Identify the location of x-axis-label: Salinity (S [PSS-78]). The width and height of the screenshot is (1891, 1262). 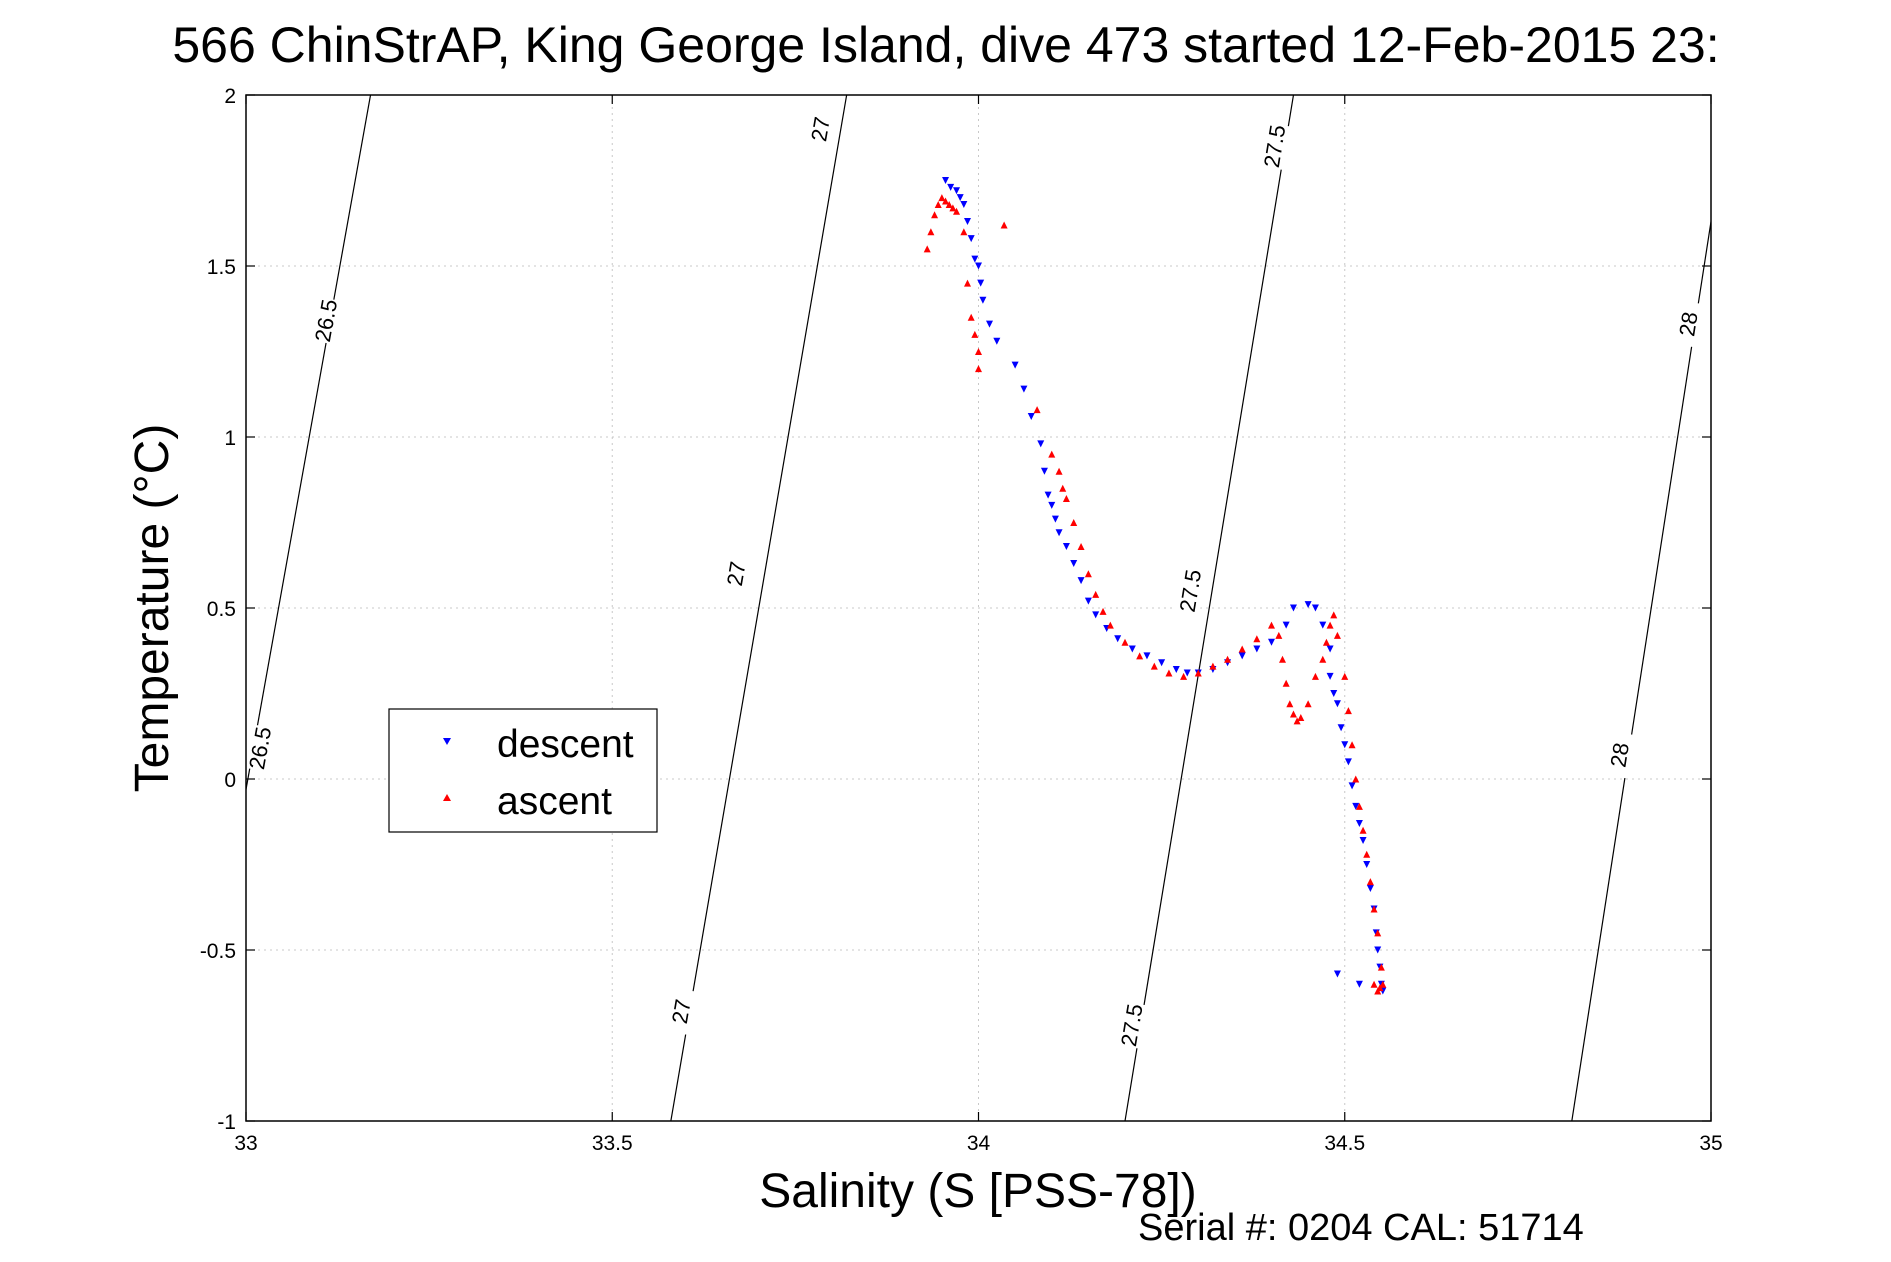
(977, 1191).